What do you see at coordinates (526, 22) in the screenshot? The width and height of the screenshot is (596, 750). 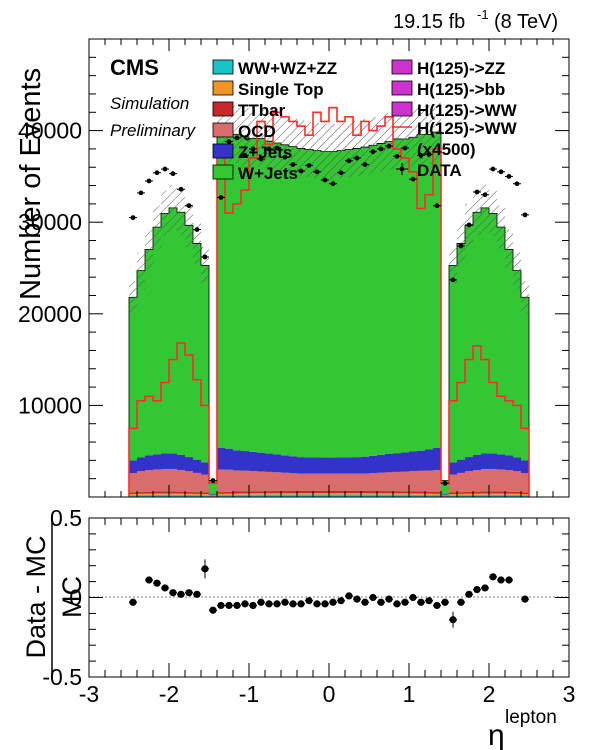 I see `energy-label: (8 TeV)` at bounding box center [526, 22].